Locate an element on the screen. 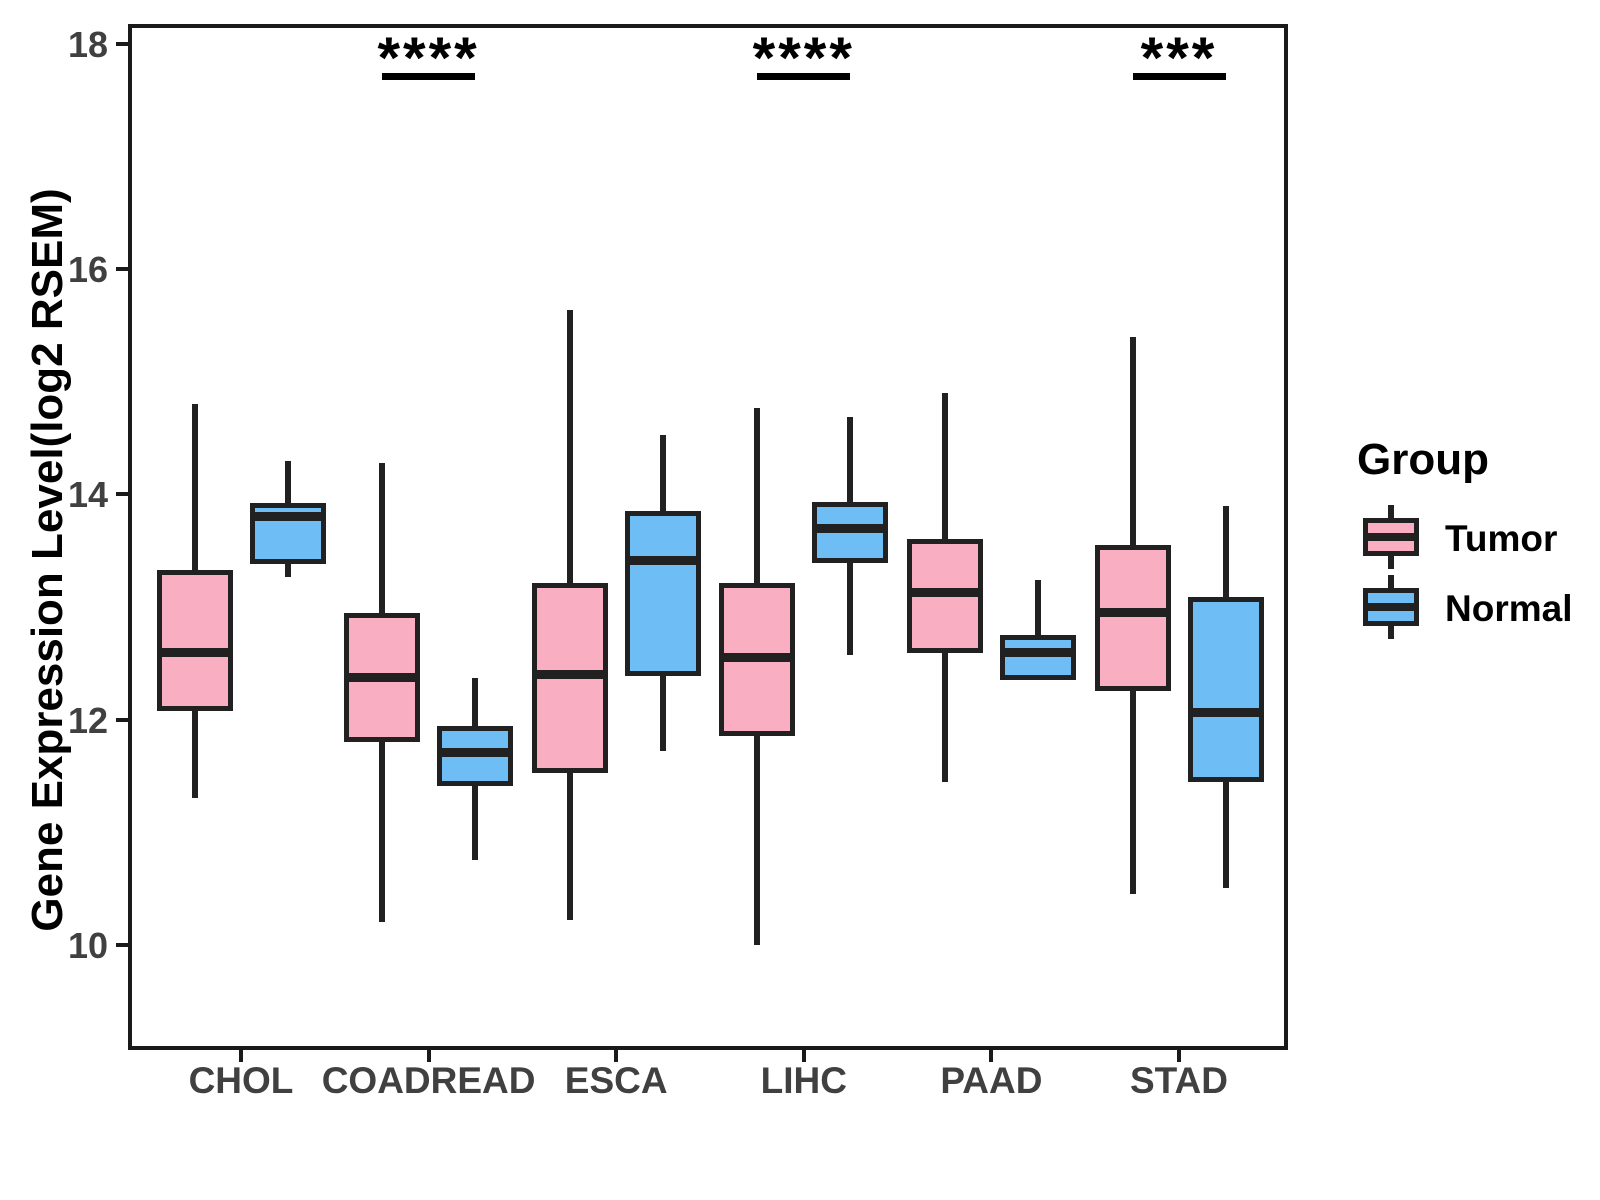 The image size is (1600, 1200). significance-label-COADREAD: **** is located at coordinates (428, 58).